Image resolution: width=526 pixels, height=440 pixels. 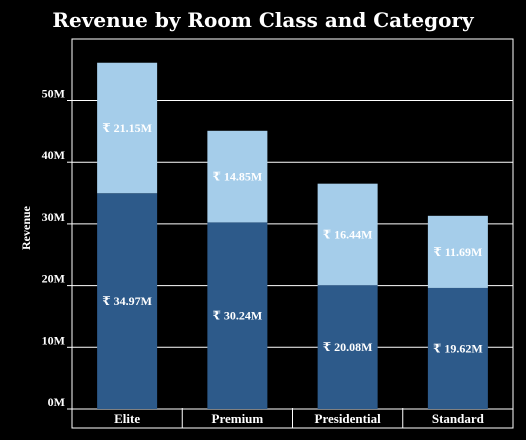 I want to click on y-tick-label: 30M, so click(x=53, y=217).